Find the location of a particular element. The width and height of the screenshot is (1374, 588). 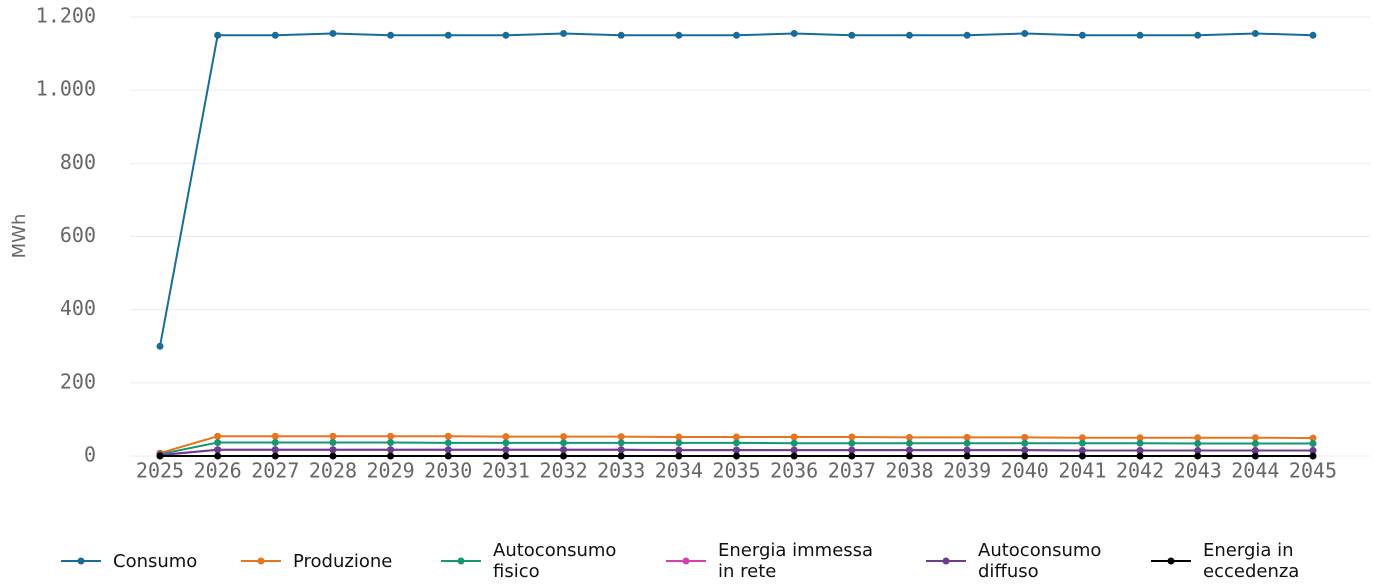

x-tick-label: 2034 is located at coordinates (679, 471).